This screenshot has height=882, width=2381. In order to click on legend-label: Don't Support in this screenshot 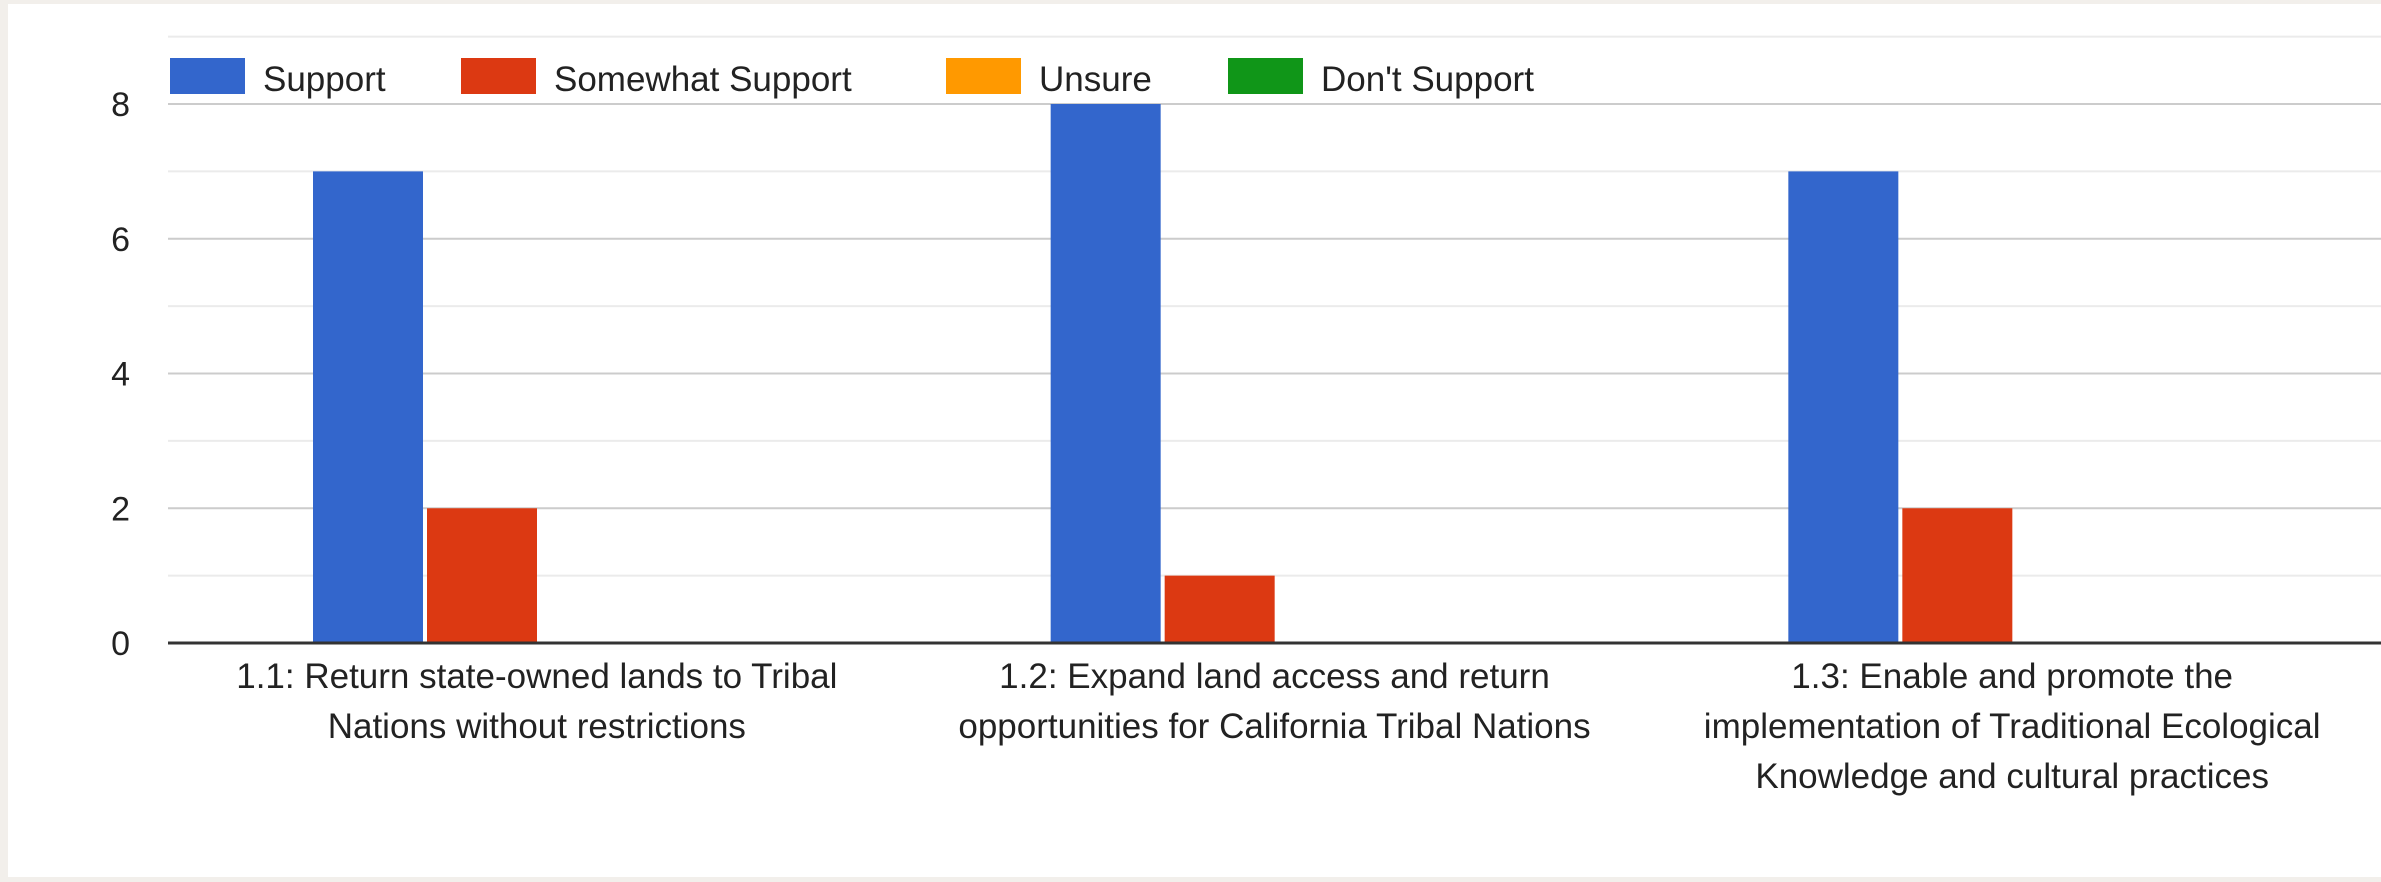, I will do `click(1427, 79)`.